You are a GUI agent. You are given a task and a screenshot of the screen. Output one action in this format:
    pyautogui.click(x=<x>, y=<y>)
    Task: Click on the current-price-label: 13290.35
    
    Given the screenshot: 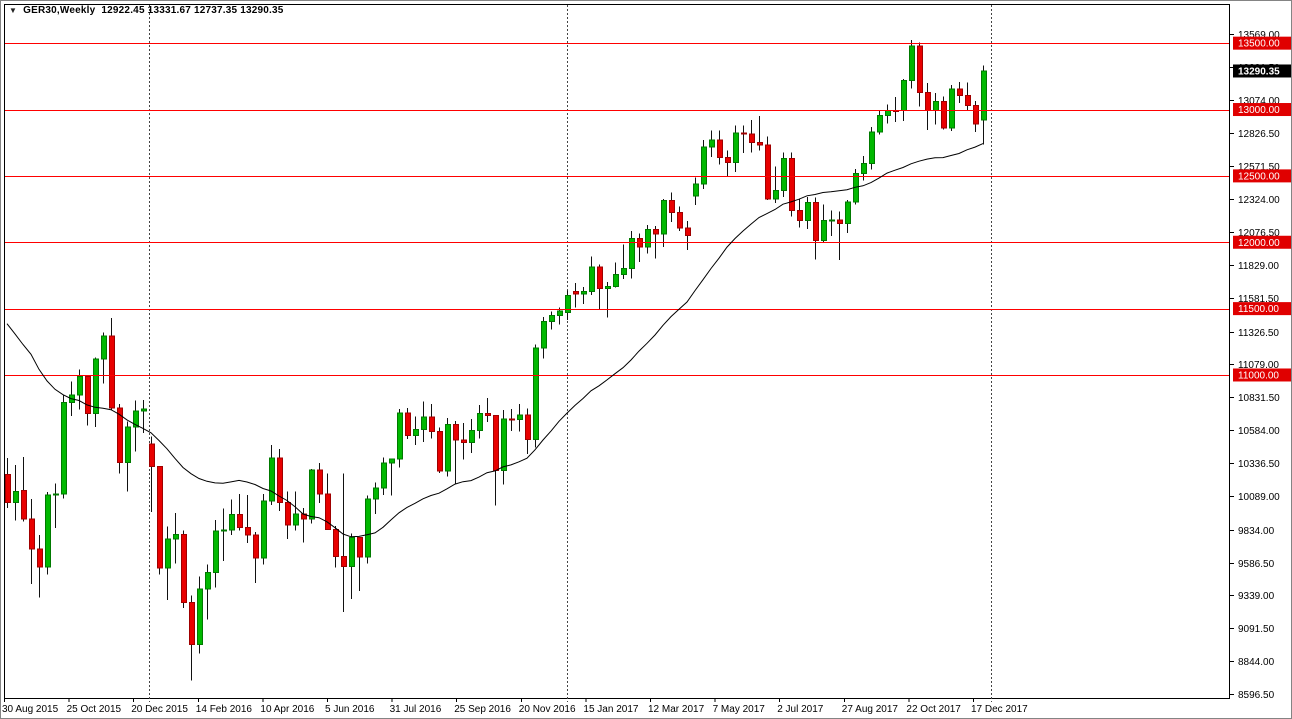 What is the action you would take?
    pyautogui.click(x=1259, y=71)
    